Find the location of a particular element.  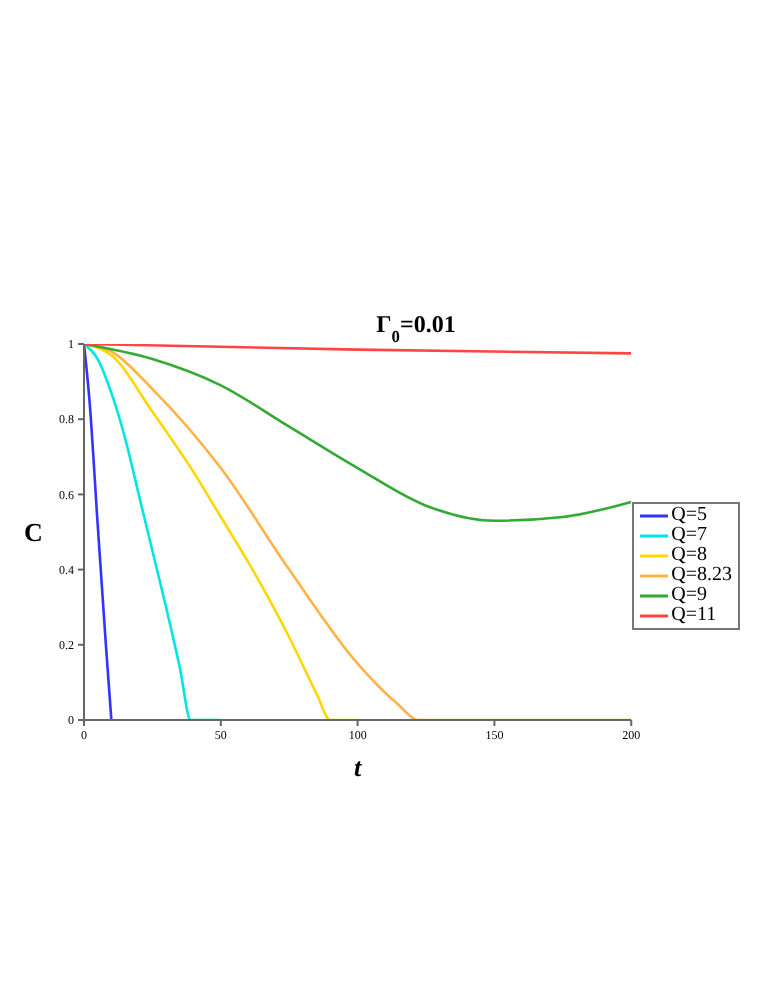

legend-label: Q=8 is located at coordinates (689, 555).